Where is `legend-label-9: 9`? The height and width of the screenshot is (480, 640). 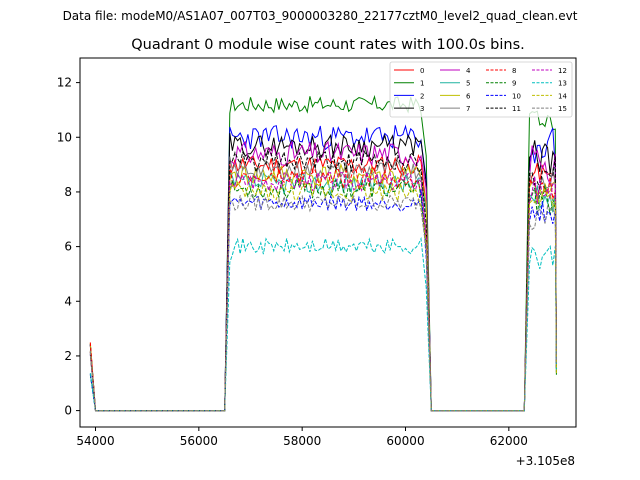
legend-label-9: 9 is located at coordinates (514, 84).